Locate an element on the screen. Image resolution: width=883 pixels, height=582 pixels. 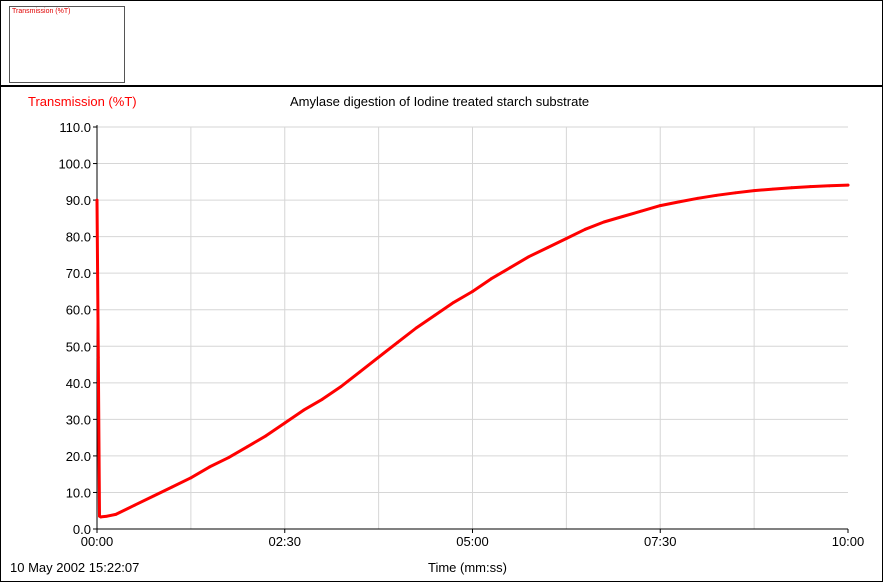
x-tick-label: 02:30 is located at coordinates (284, 541).